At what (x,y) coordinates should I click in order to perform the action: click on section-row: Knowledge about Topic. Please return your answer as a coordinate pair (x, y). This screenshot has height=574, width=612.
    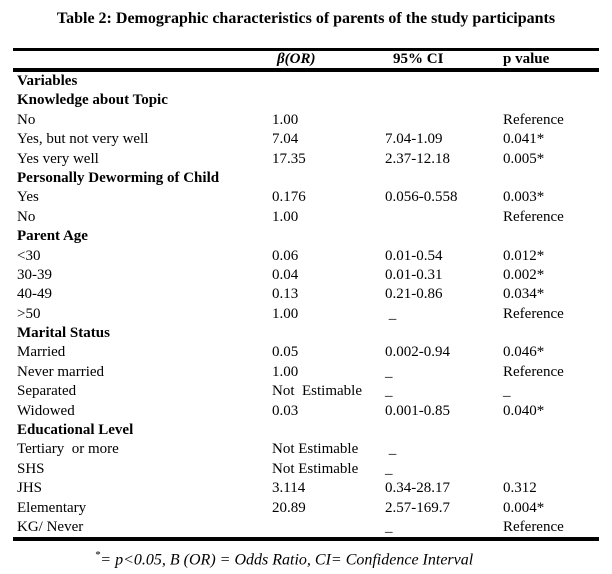
    Looking at the image, I should click on (306, 100).